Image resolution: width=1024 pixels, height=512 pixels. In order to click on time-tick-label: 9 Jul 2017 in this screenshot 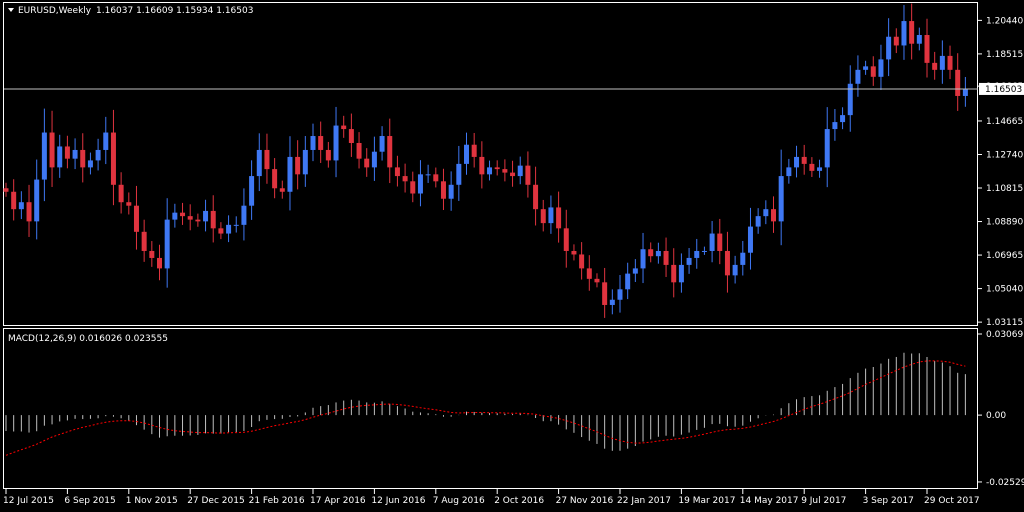, I will do `click(823, 501)`.